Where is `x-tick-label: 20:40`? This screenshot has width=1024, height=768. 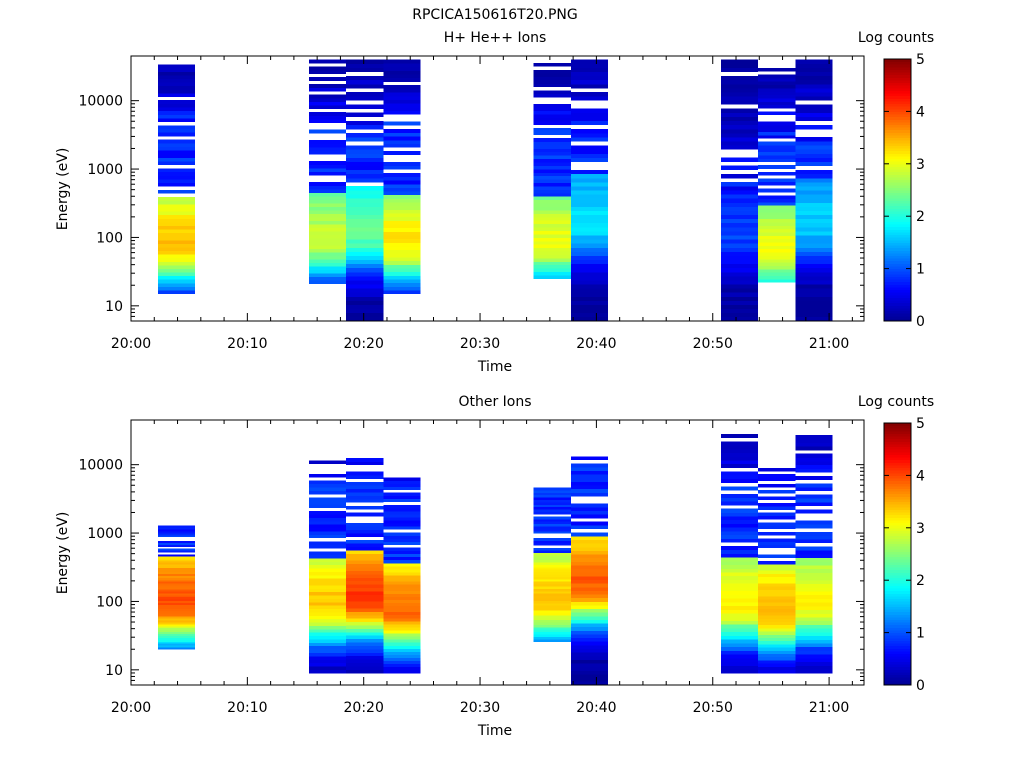
x-tick-label: 20:40 is located at coordinates (596, 708).